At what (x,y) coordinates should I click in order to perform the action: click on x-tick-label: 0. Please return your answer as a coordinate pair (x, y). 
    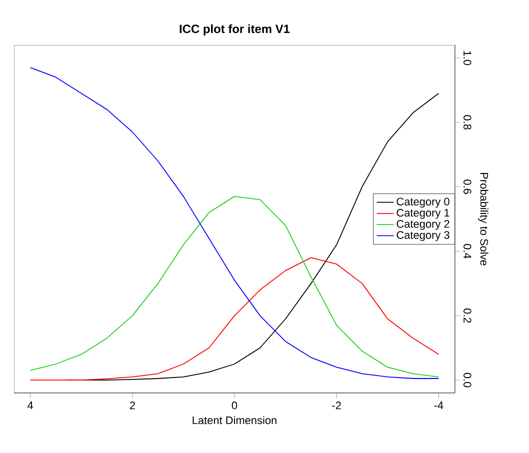
    Looking at the image, I should click on (235, 406).